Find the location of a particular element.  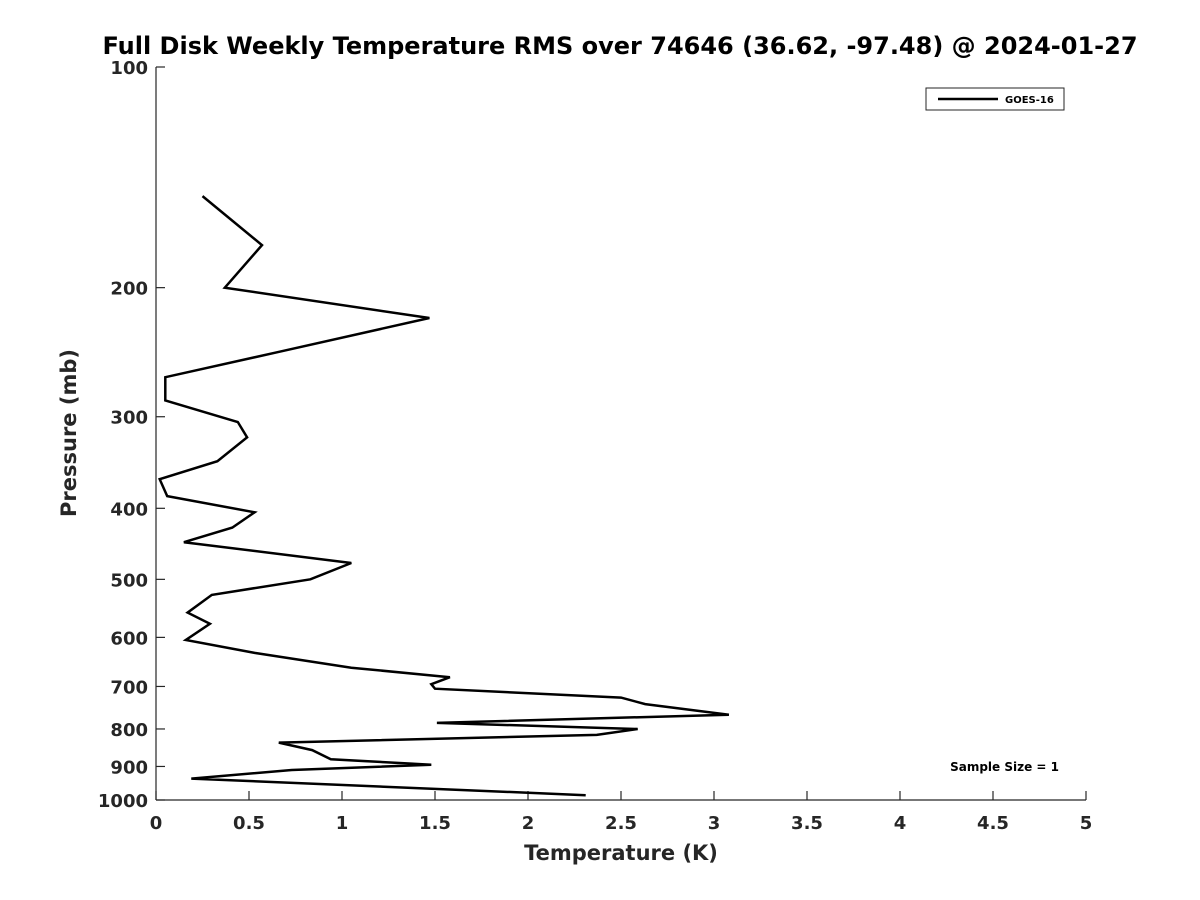

x-tick-label: 2 is located at coordinates (528, 823).